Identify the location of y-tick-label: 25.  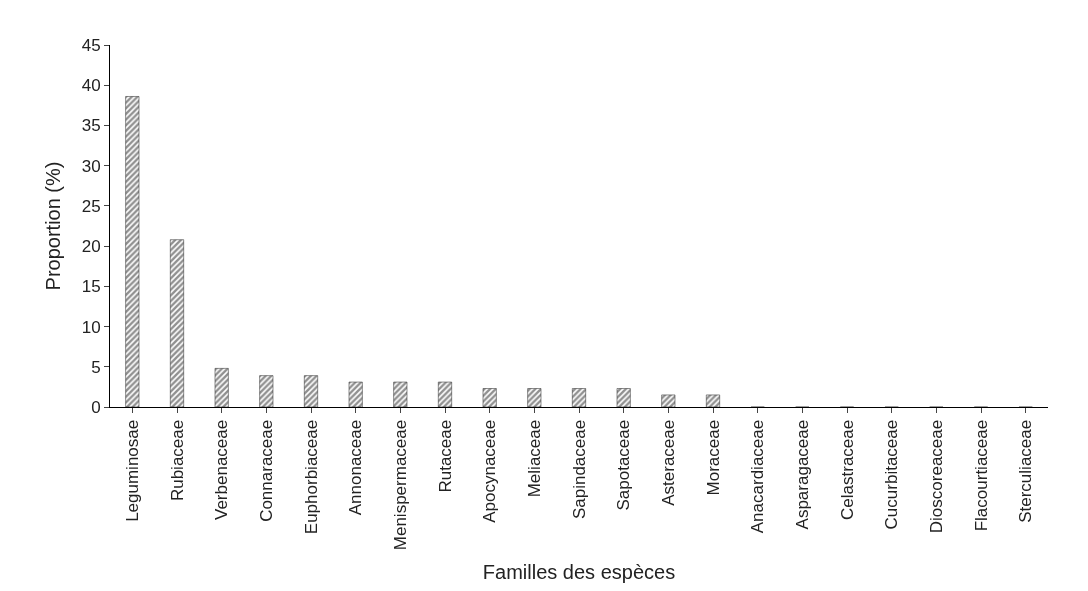
(91, 206).